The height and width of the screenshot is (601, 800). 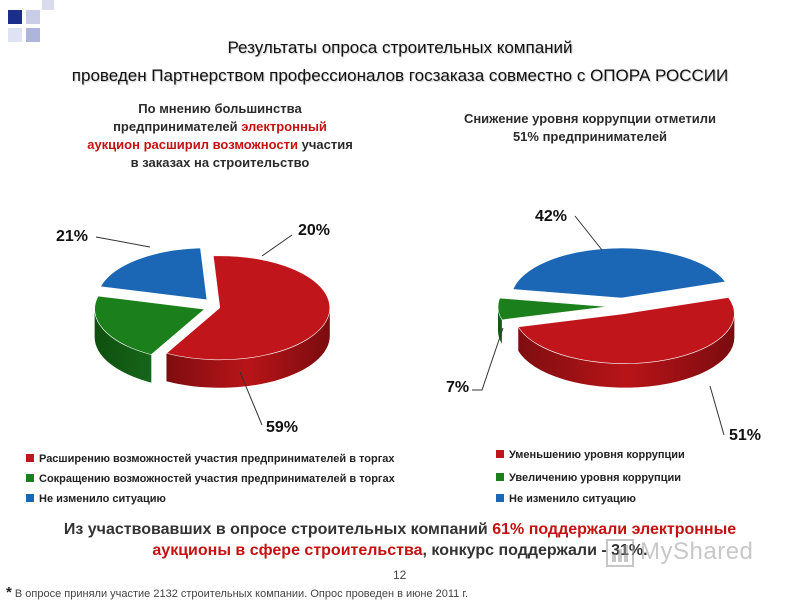 What do you see at coordinates (595, 478) in the screenshot?
I see `right-legend-label-green: Увеличению уровня коррупции` at bounding box center [595, 478].